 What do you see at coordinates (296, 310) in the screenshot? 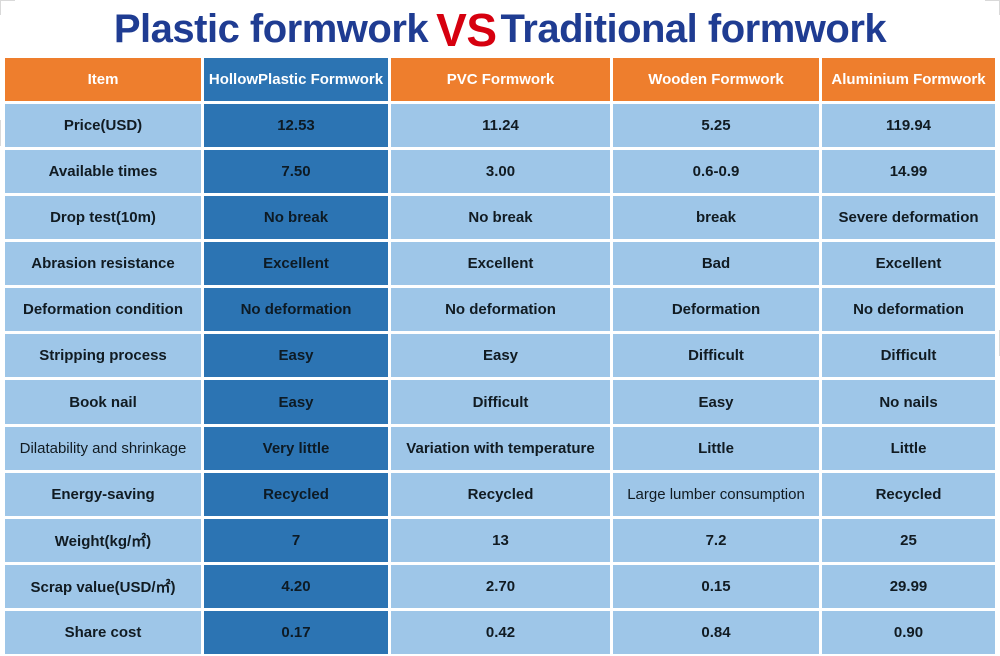
I see `cell-hollow-plastic: No deformation` at bounding box center [296, 310].